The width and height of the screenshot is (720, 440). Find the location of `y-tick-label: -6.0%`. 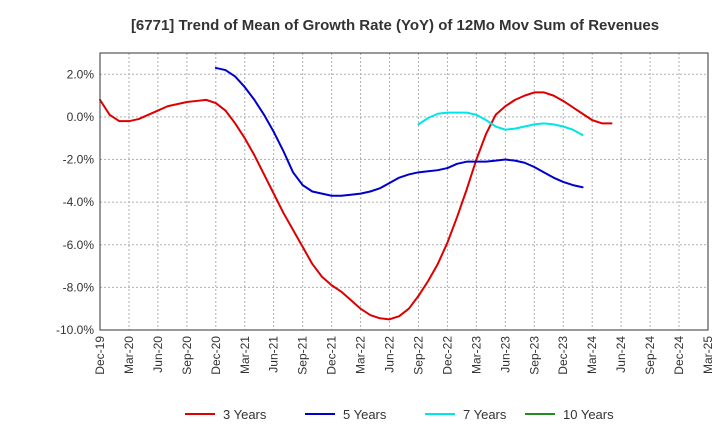

y-tick-label: -6.0% is located at coordinates (79, 245).